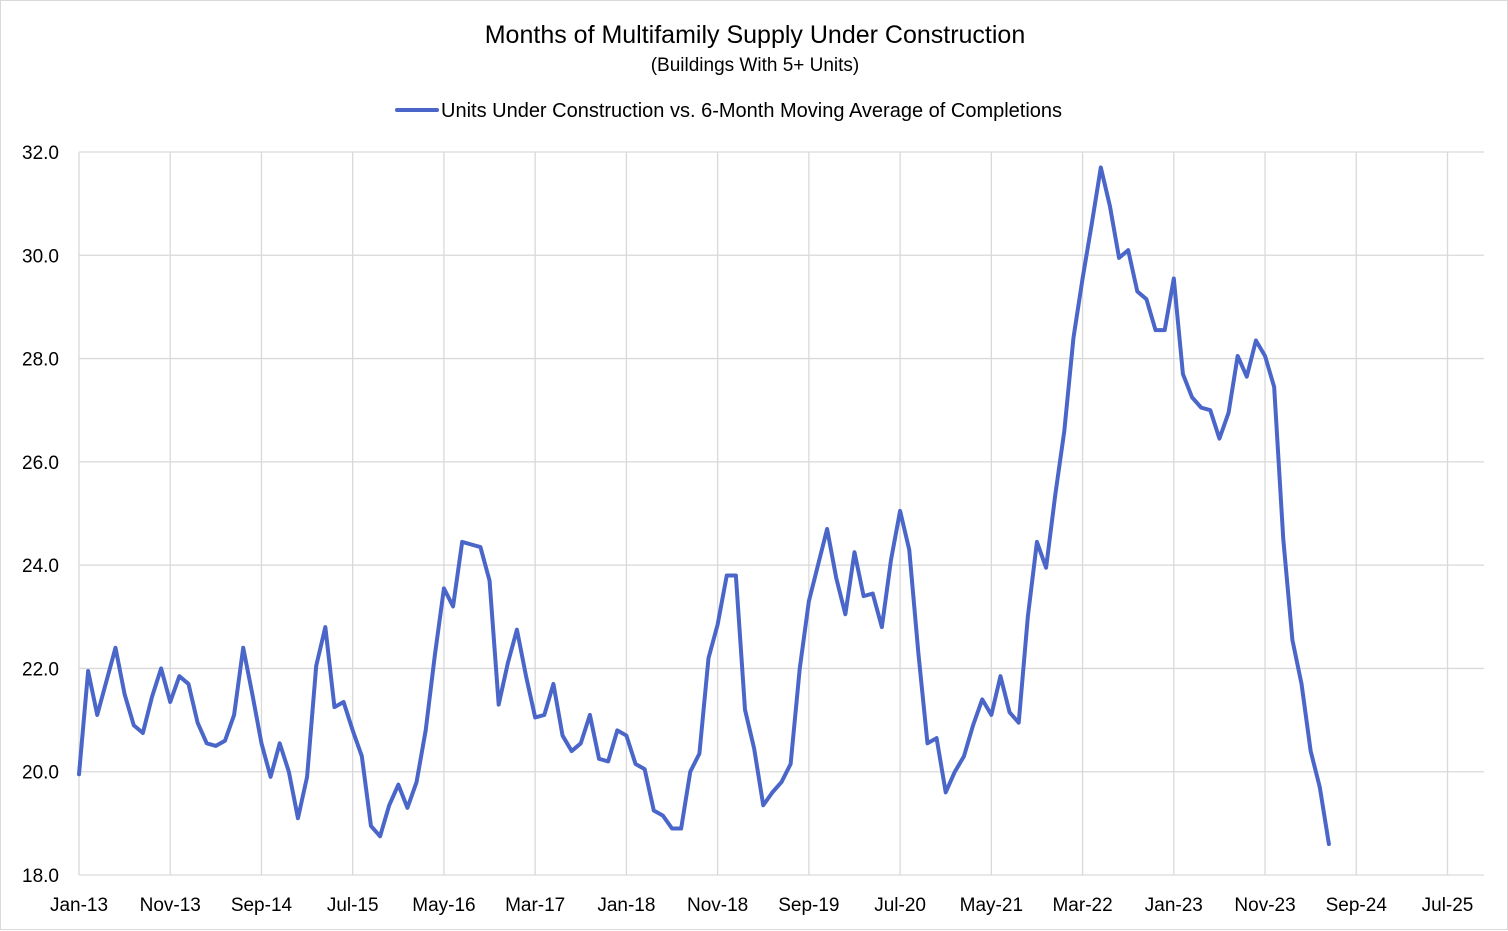 The image size is (1508, 931). I want to click on y-tick-label: 22.0, so click(40, 669).